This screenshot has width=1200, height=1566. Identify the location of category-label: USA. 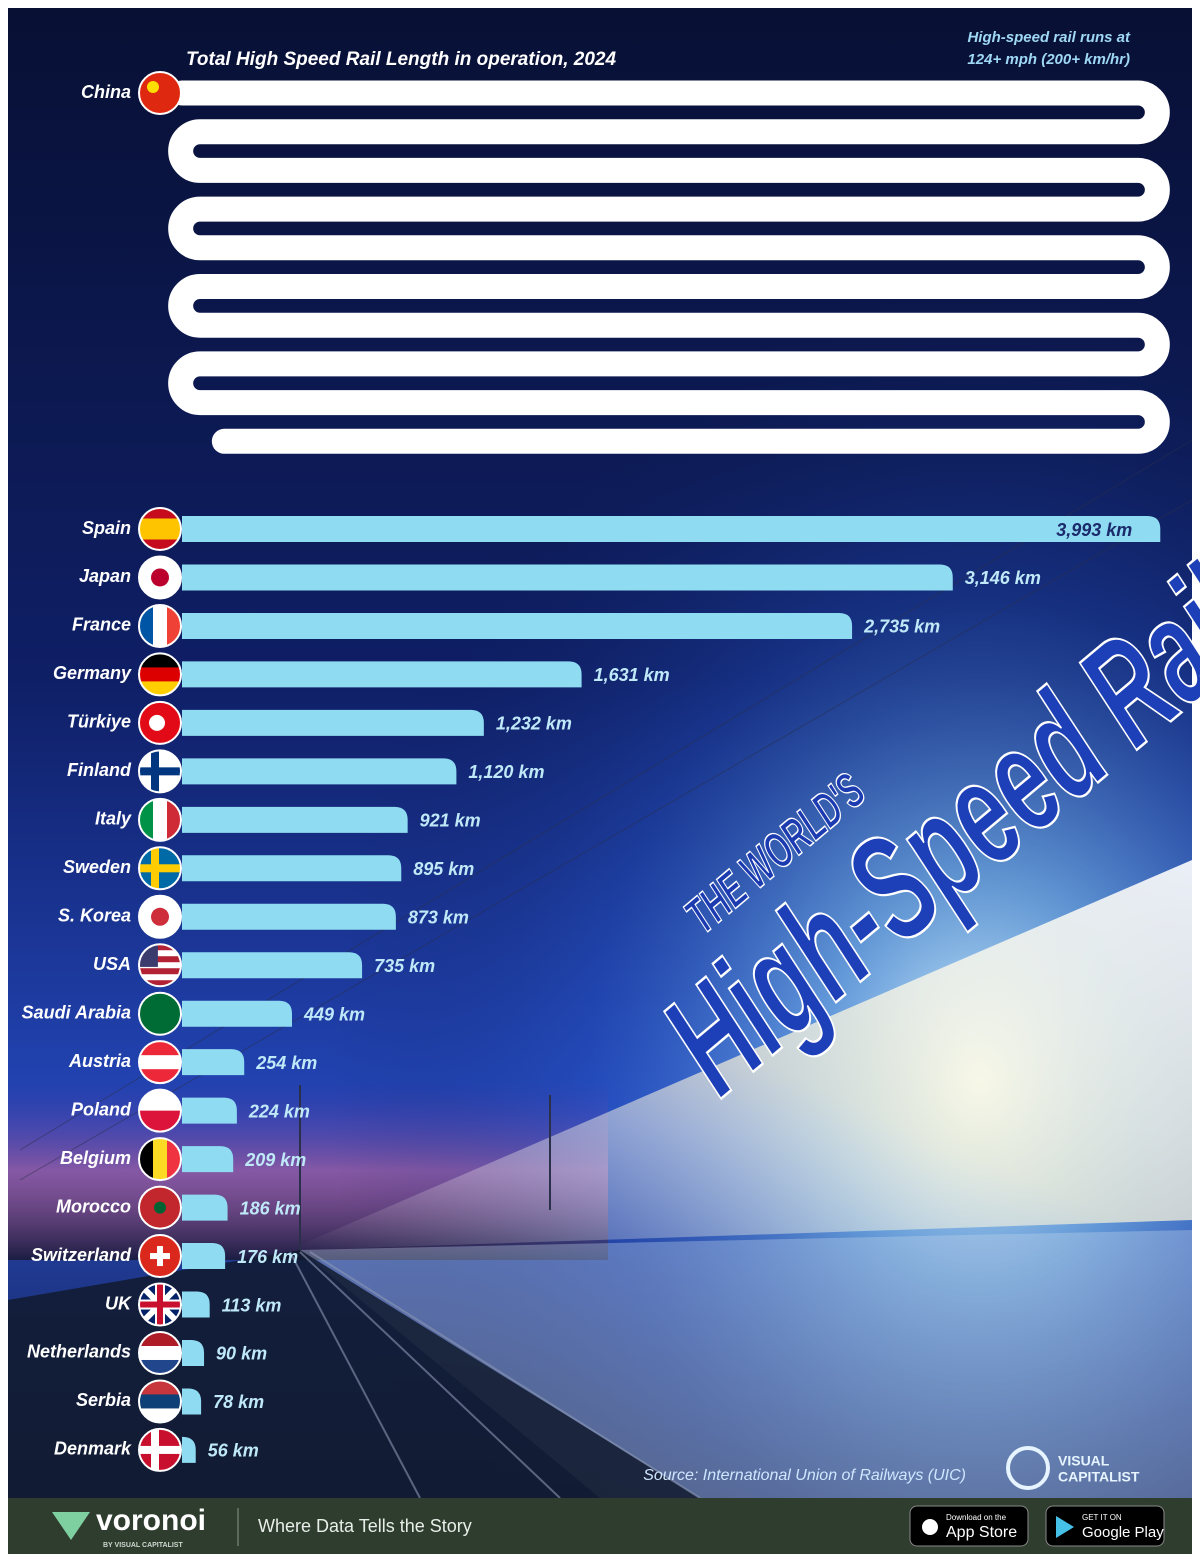
(112, 964).